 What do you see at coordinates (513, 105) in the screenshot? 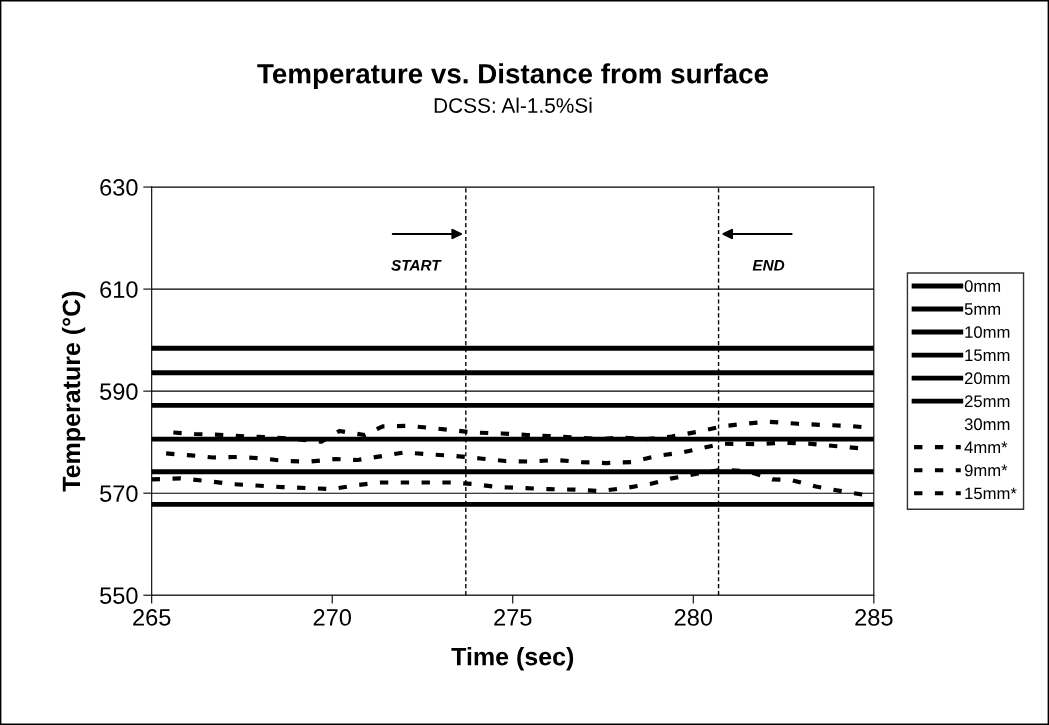
I see `chart-subtitle: DCSS: Al-1.5%Si` at bounding box center [513, 105].